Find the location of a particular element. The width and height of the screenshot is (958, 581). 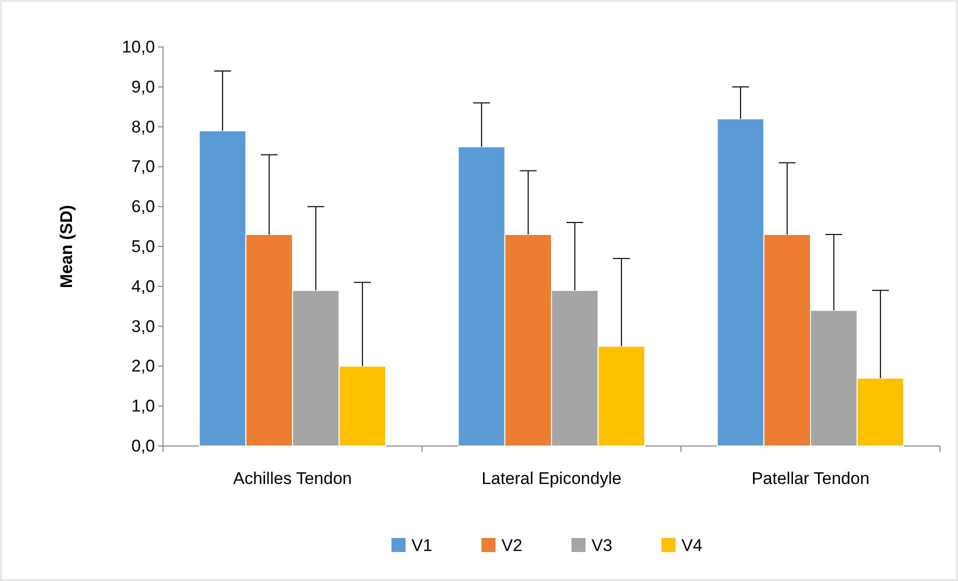

x-tick-label: Lateral Epicondyle is located at coordinates (552, 478).